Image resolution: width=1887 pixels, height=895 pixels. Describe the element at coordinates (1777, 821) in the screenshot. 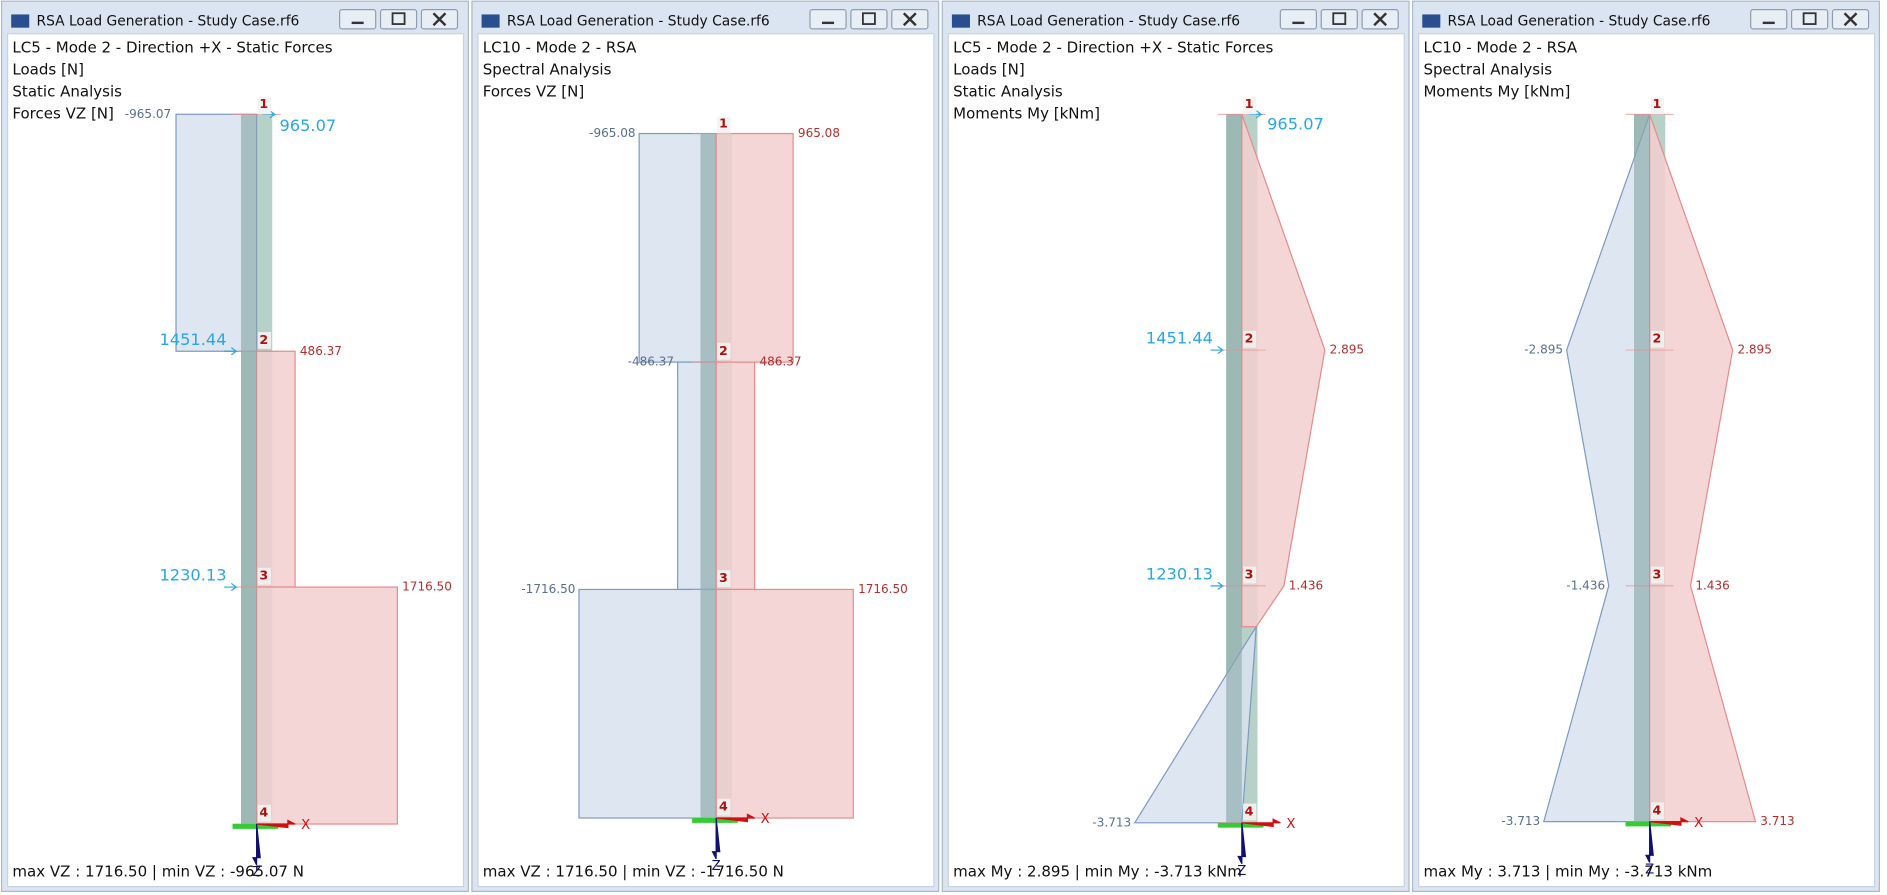

I see `diagram-label: 3.713` at that location.